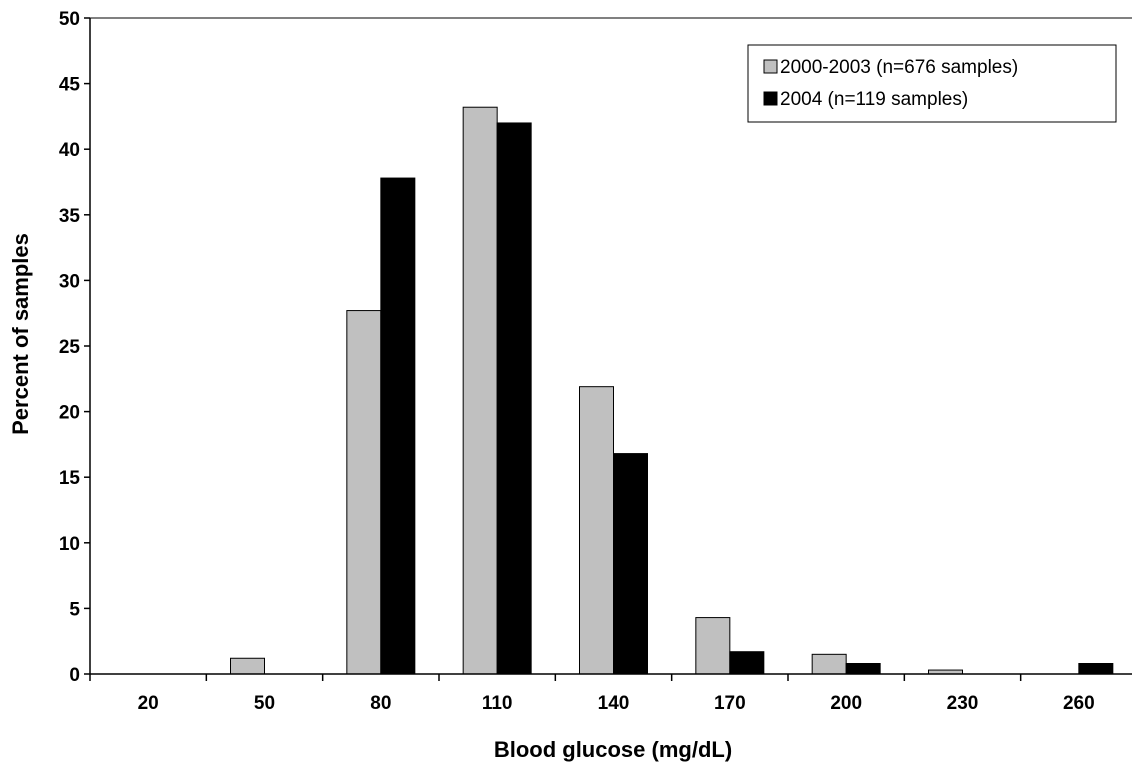 This screenshot has height=767, width=1132. What do you see at coordinates (20, 334) in the screenshot?
I see `y-axis-title: Percent of samples` at bounding box center [20, 334].